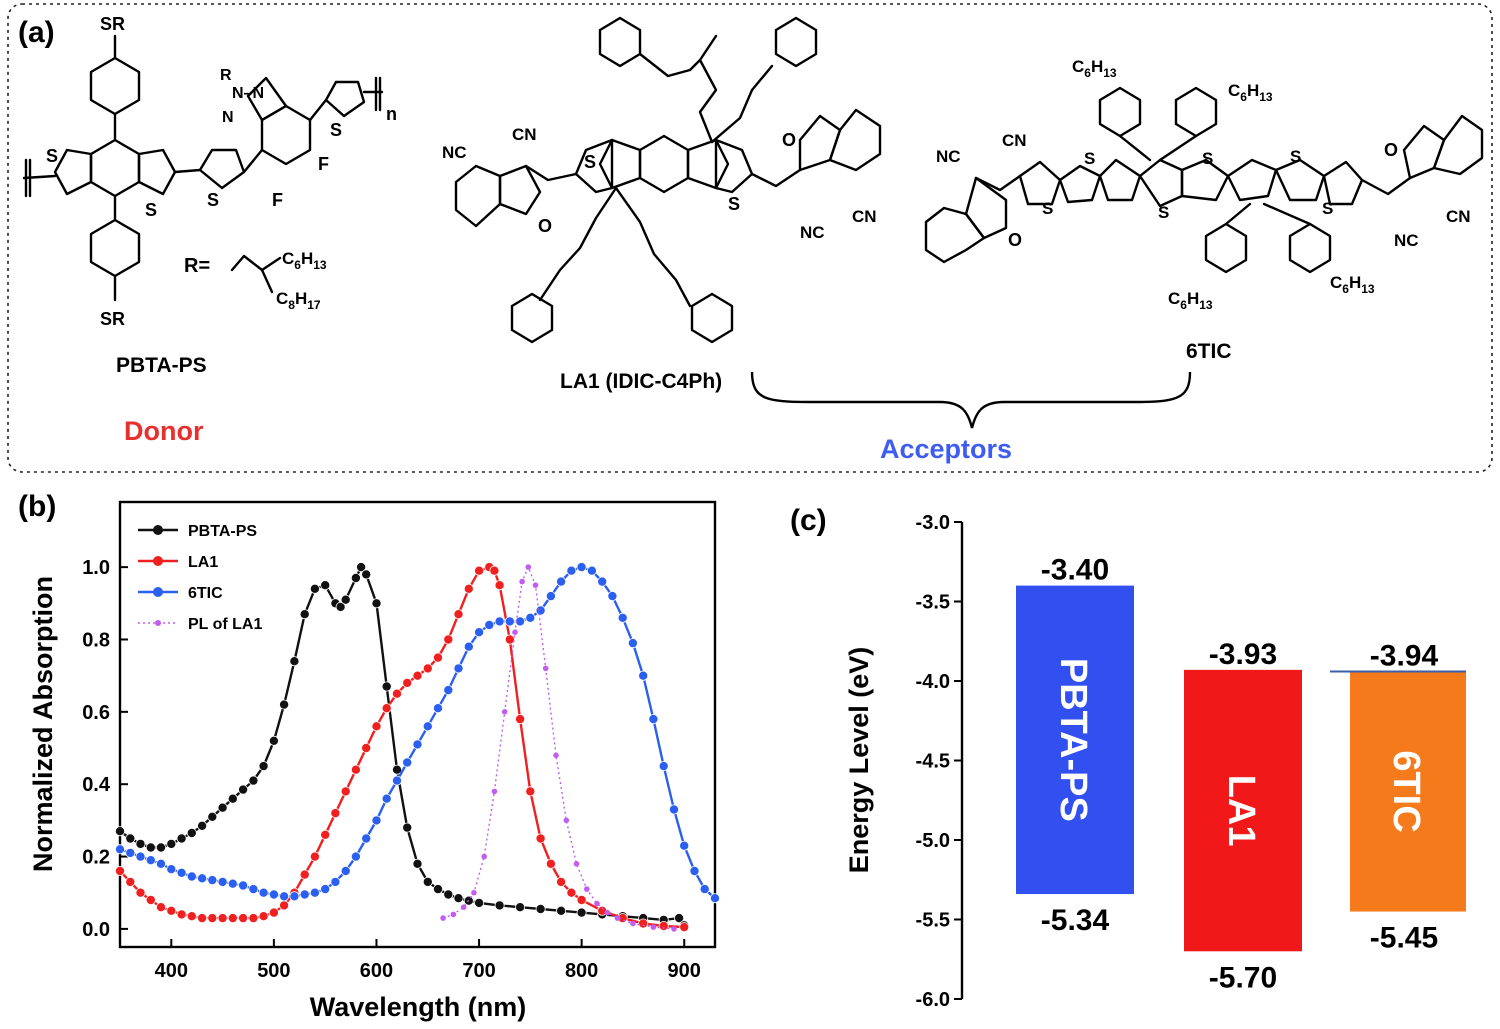 Image resolution: width=1500 pixels, height=1029 pixels. What do you see at coordinates (558, 747) in the screenshot?
I see `series-line-pl-of-la1` at bounding box center [558, 747].